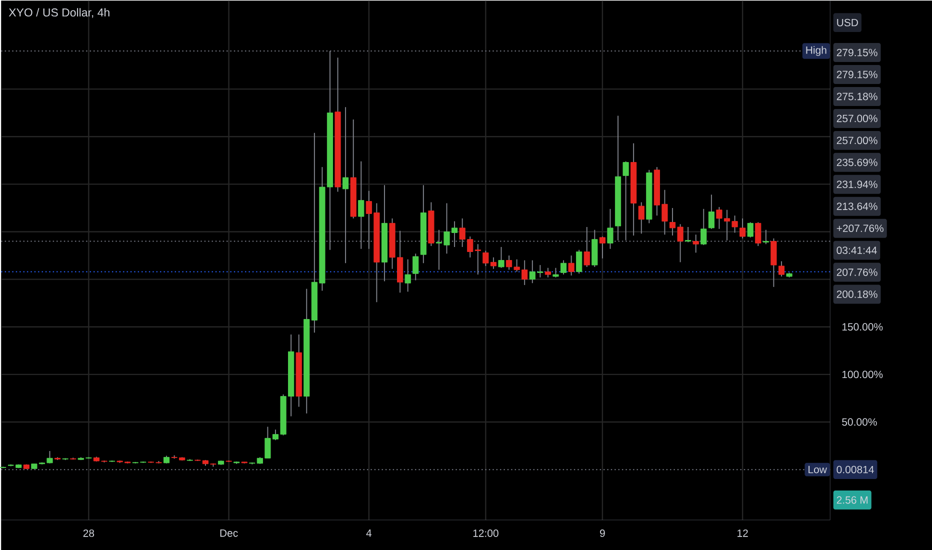 Image resolution: width=932 pixels, height=550 pixels. I want to click on x-tick-label: 28, so click(88, 533).